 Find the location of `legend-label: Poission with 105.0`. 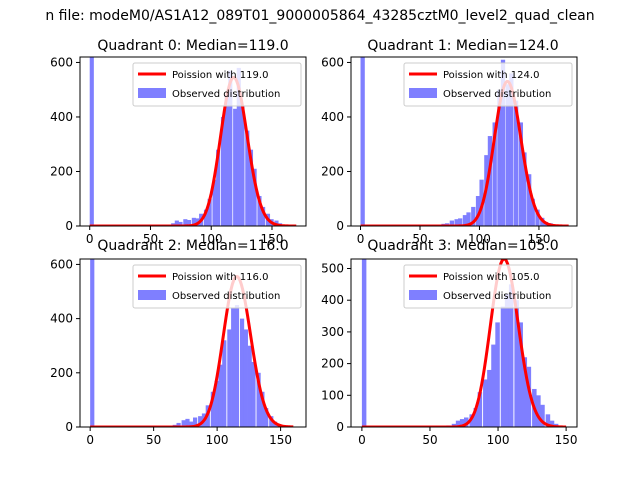

legend-label: Poission with 105.0 is located at coordinates (491, 277).